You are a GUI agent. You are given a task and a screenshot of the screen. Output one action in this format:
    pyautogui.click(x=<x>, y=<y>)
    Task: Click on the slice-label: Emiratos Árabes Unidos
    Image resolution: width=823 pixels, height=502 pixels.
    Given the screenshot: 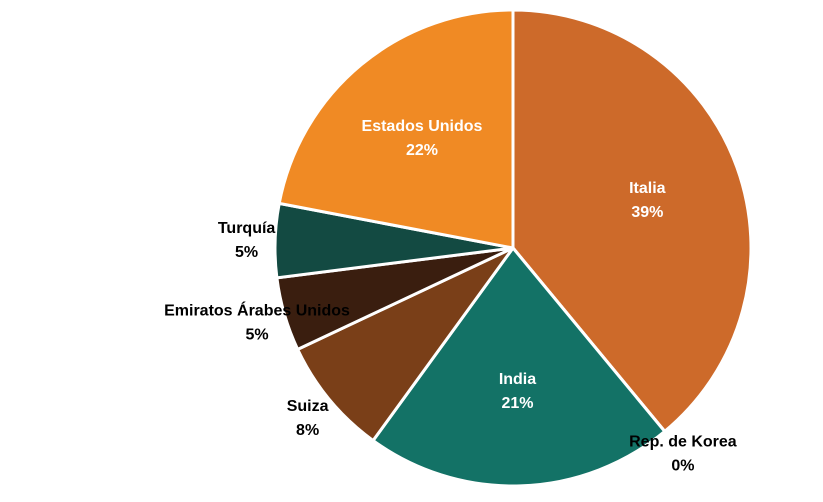 What is the action you would take?
    pyautogui.click(x=257, y=310)
    